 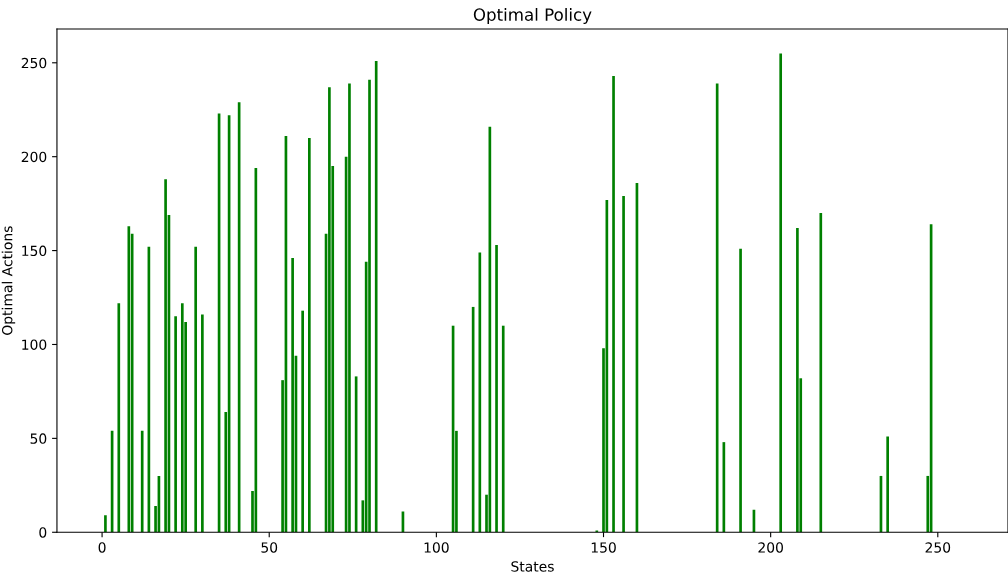 What do you see at coordinates (770, 547) in the screenshot?
I see `x-tick-label: 200` at bounding box center [770, 547].